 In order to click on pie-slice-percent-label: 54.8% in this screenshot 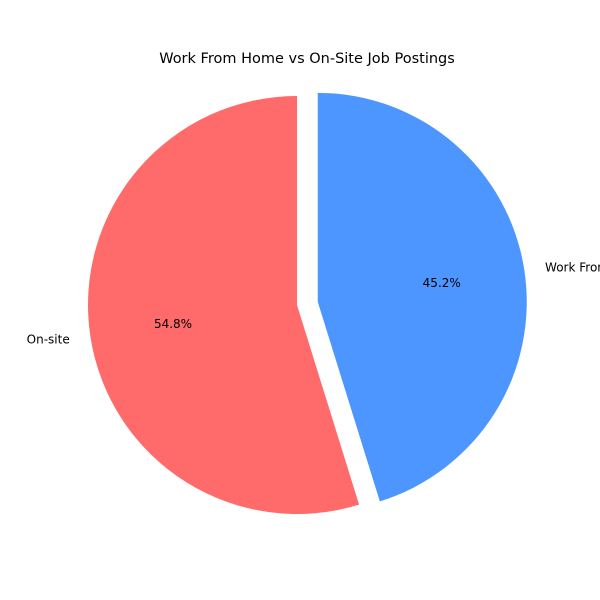, I will do `click(173, 324)`.